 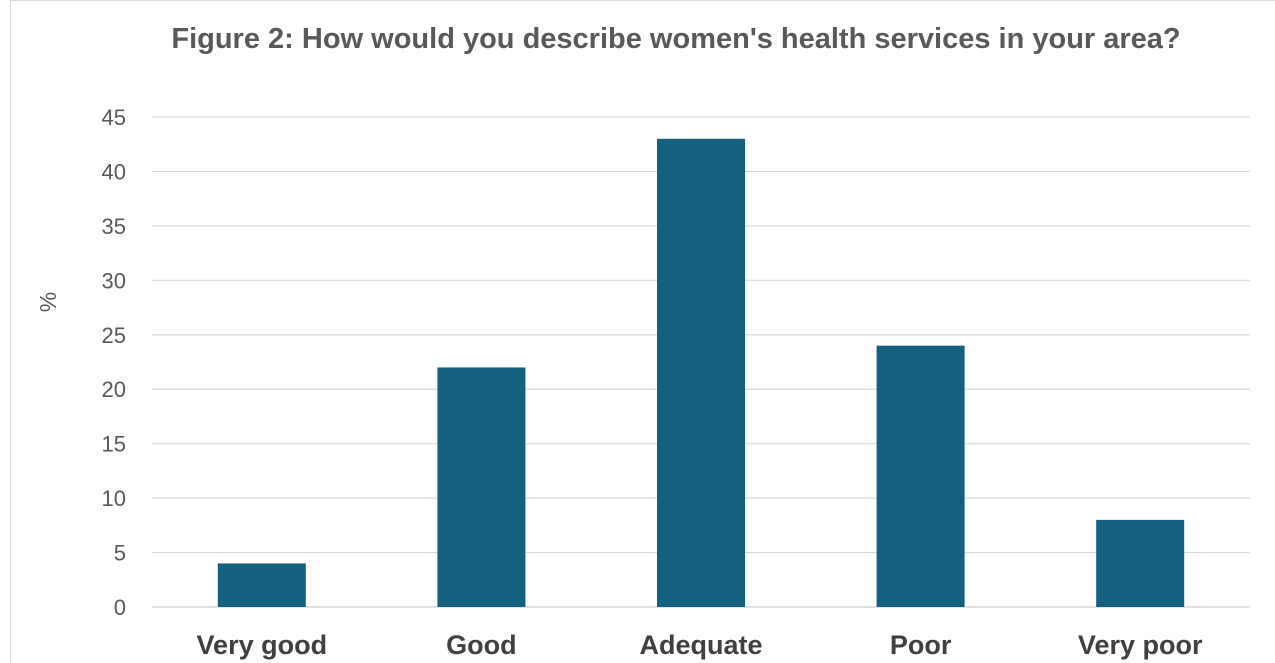 What do you see at coordinates (114, 498) in the screenshot?
I see `y-tick-label: 10` at bounding box center [114, 498].